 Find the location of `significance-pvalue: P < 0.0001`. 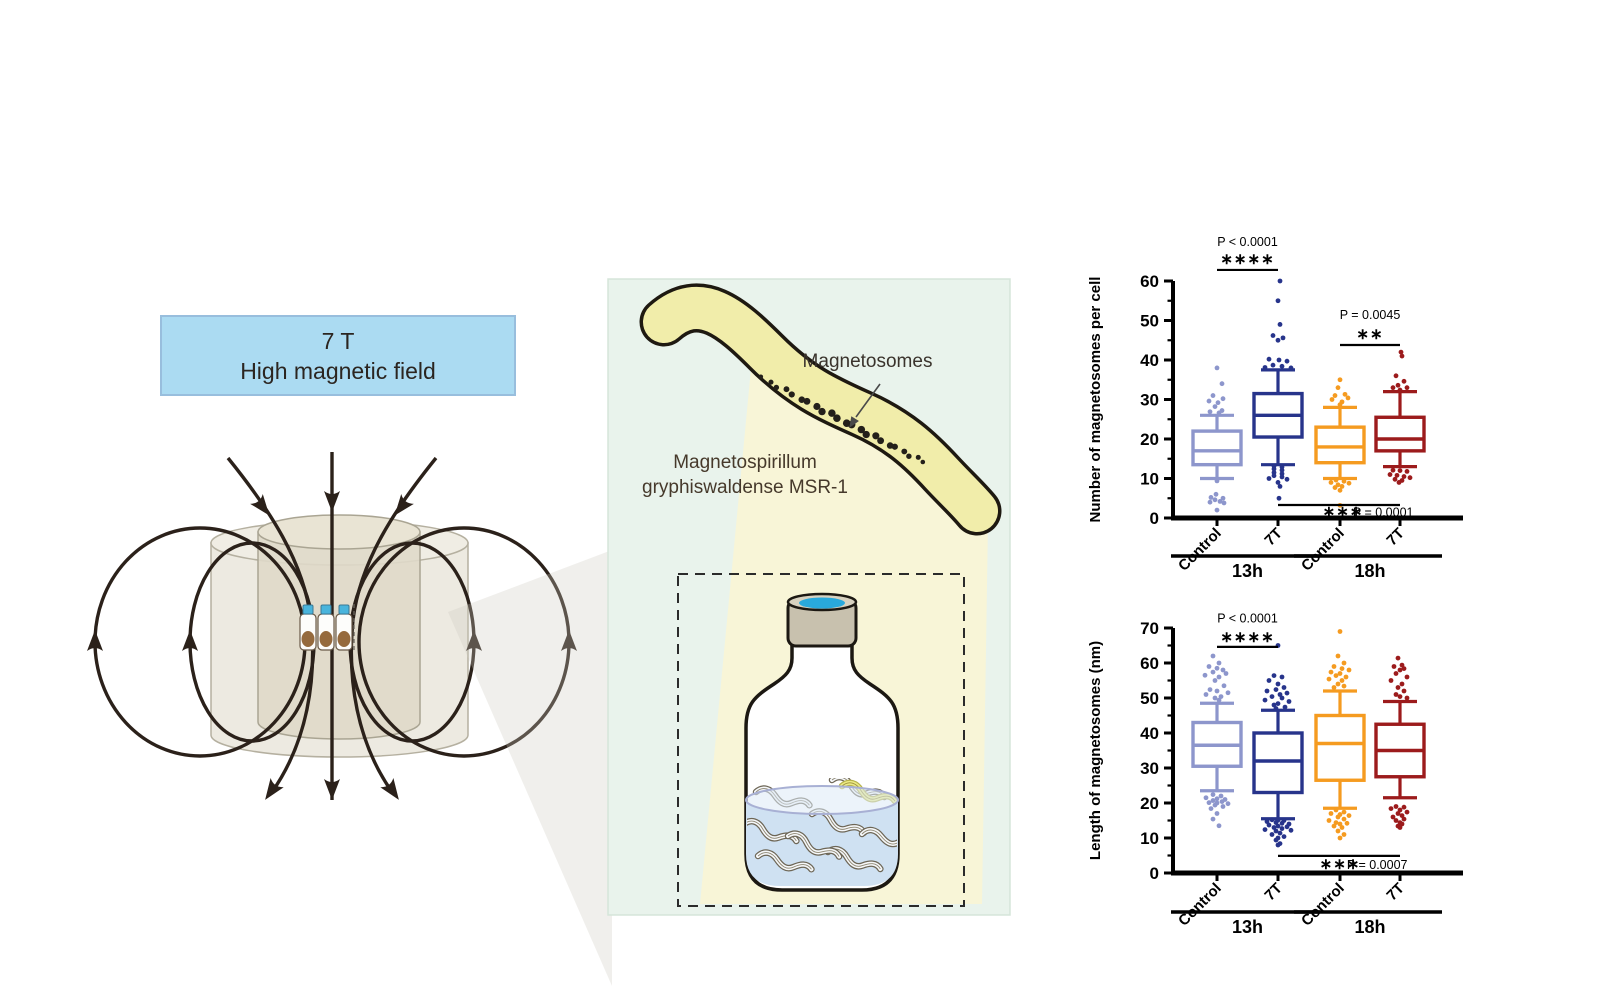

significance-pvalue: P < 0.0001 is located at coordinates (1247, 242).